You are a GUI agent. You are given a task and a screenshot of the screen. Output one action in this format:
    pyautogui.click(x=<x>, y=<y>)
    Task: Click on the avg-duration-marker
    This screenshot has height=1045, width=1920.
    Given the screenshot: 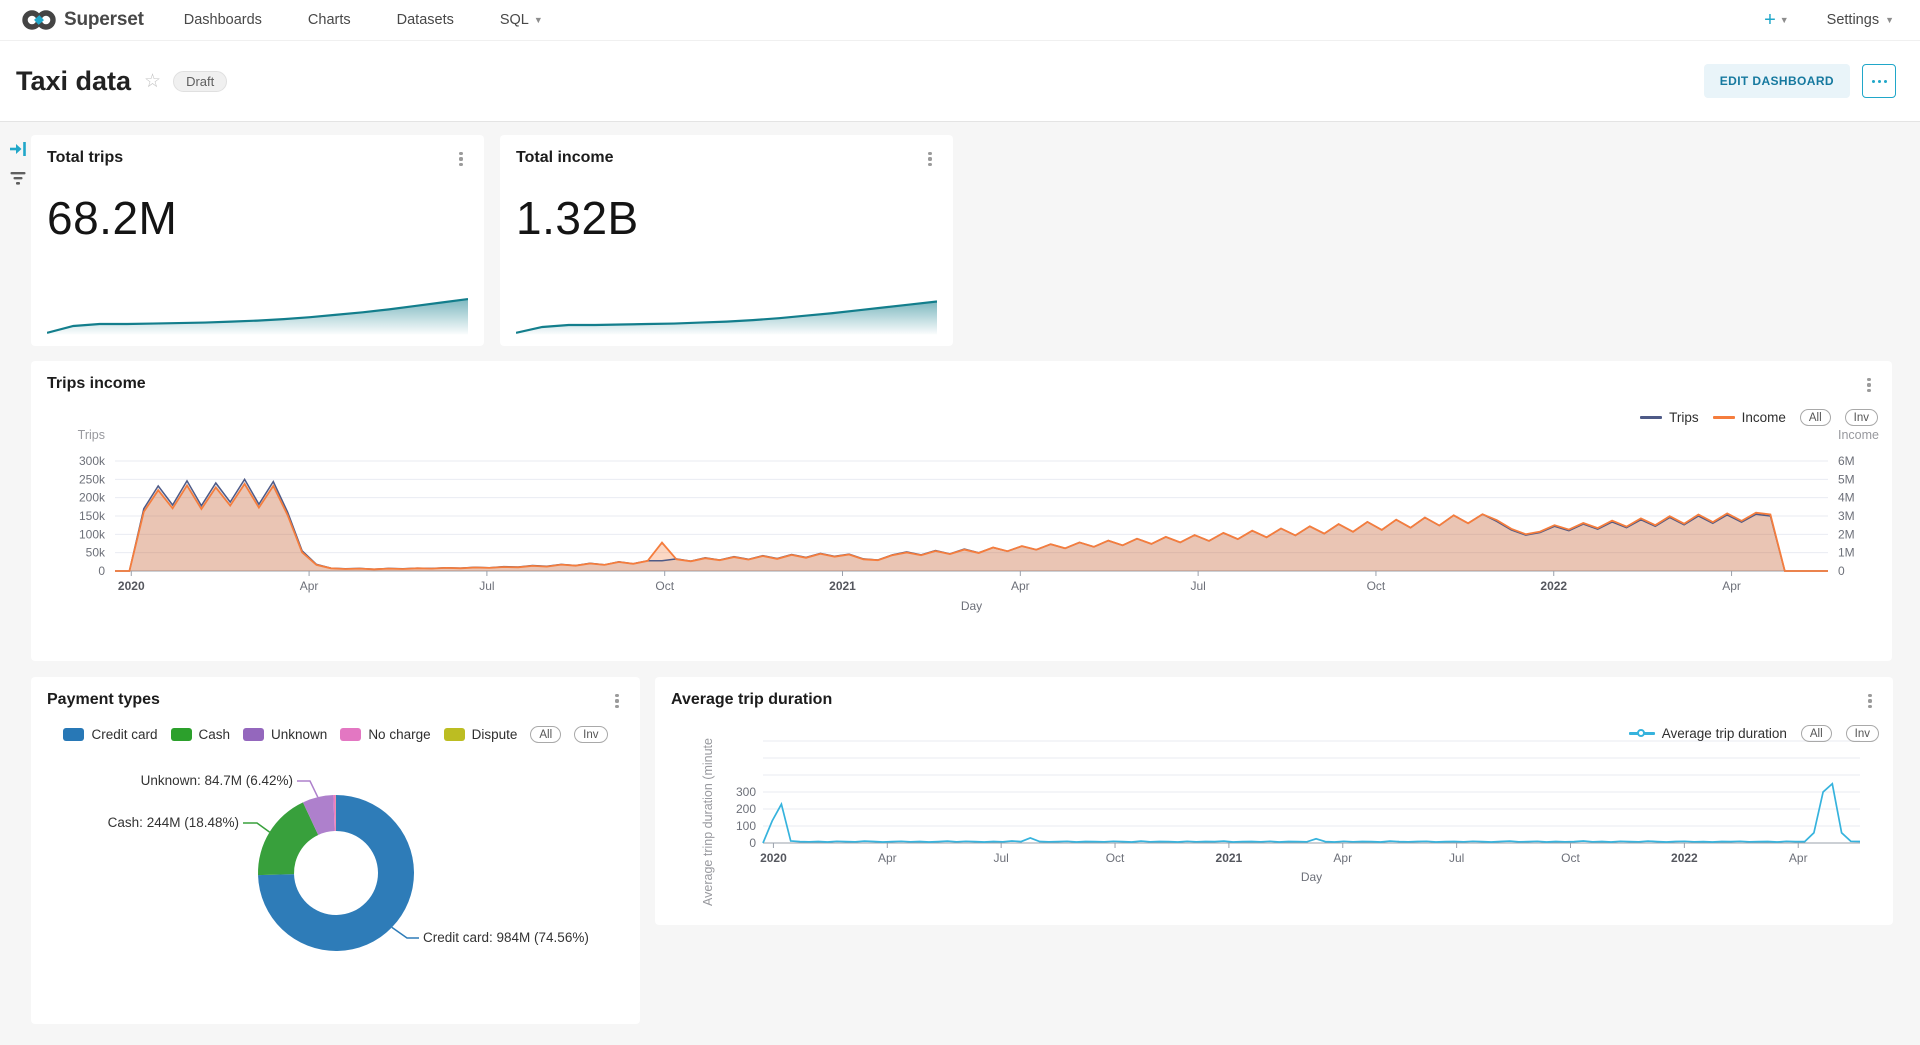 What is the action you would take?
    pyautogui.click(x=1641, y=733)
    